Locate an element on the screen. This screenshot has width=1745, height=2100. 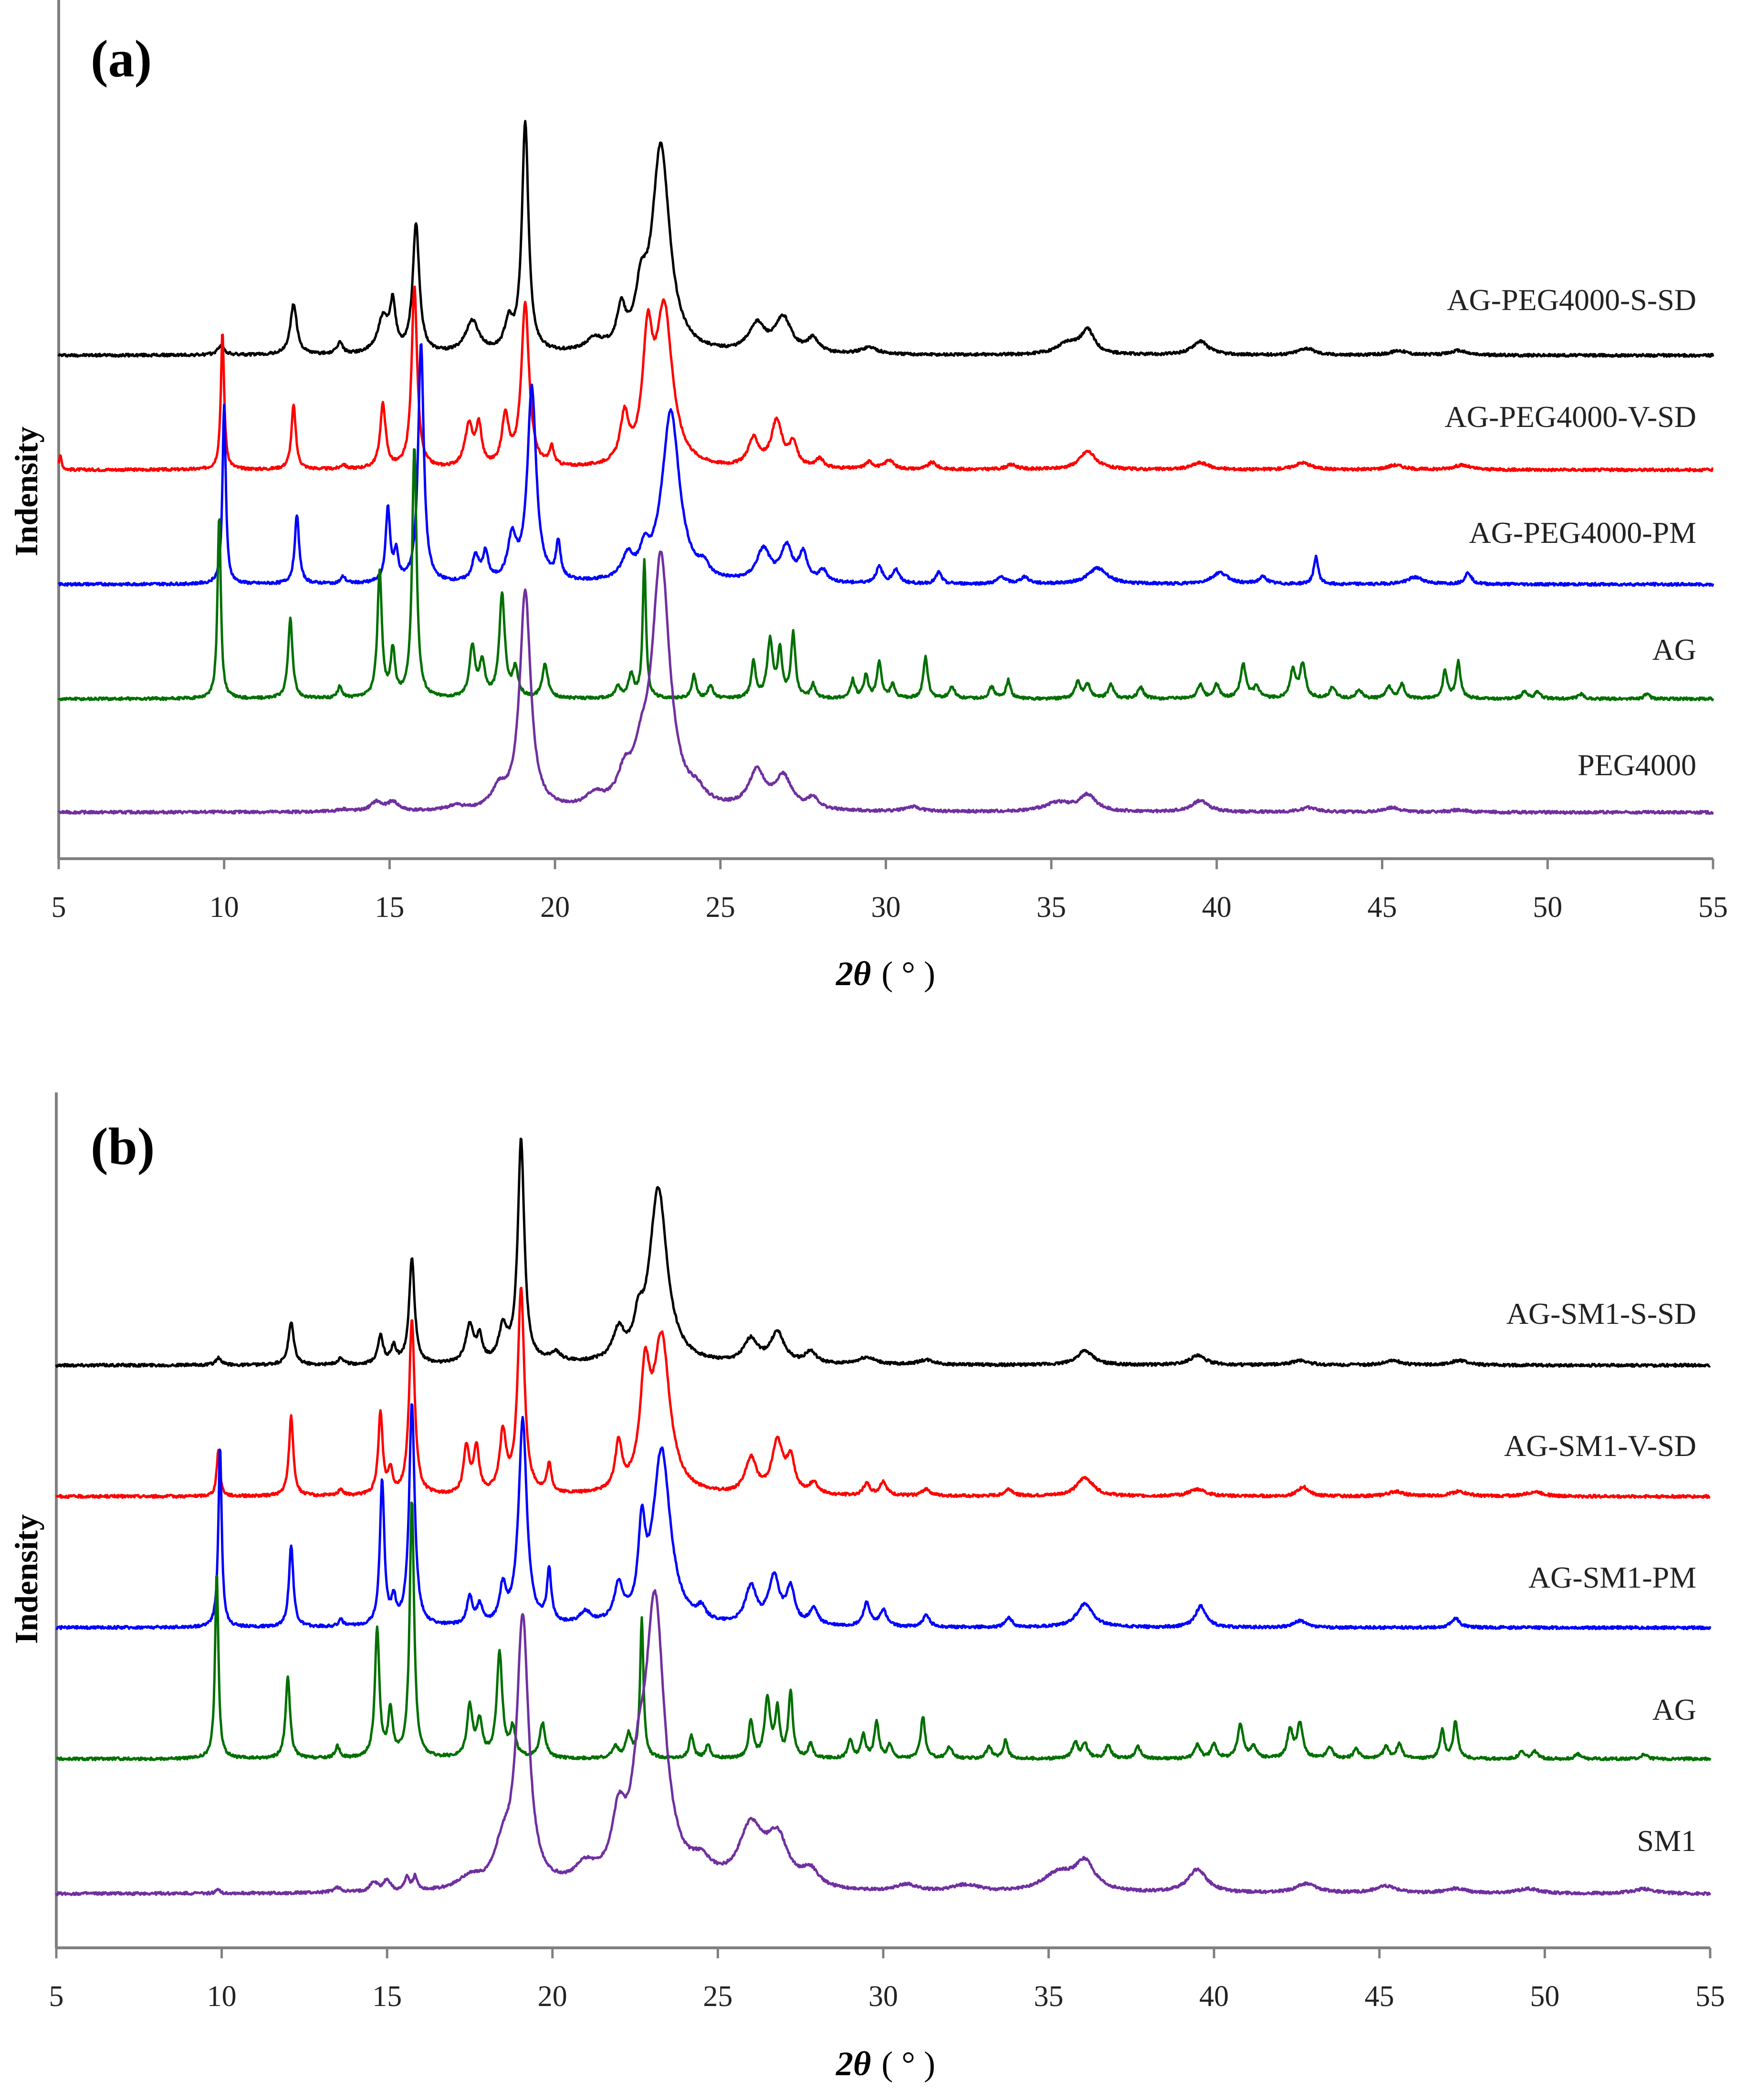
panel-b-x-tick-label: 25 is located at coordinates (718, 1997).